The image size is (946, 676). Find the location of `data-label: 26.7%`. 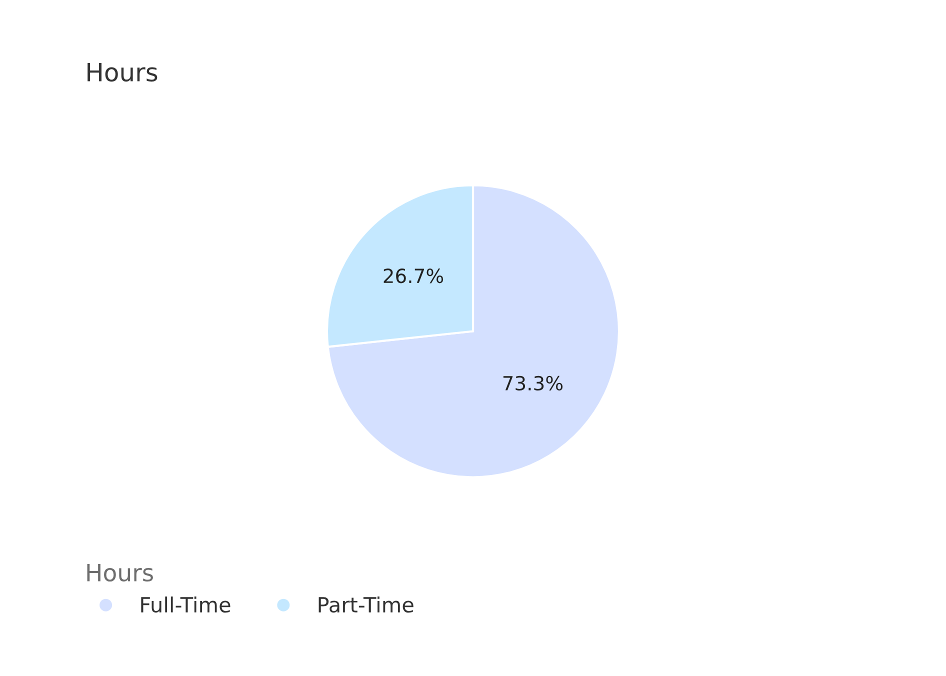

data-label: 26.7% is located at coordinates (414, 276).